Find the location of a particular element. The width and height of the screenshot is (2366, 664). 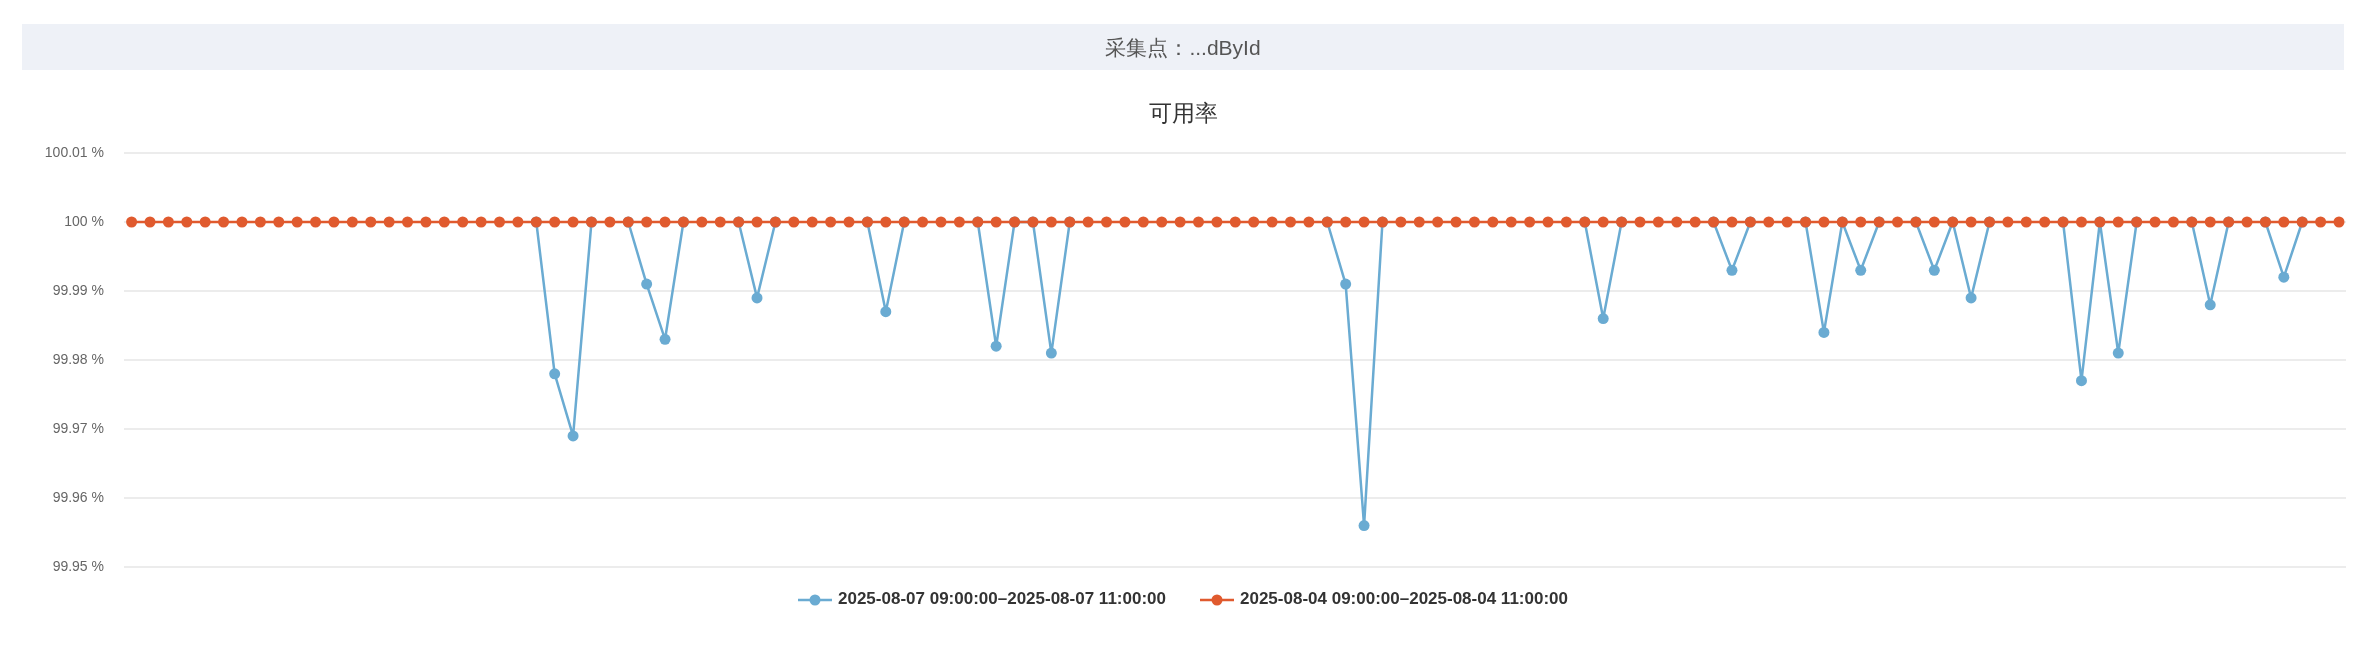

legend-label: 2025-08-04 09:00:00–2025-08-04 11:00:00 is located at coordinates (1404, 599).